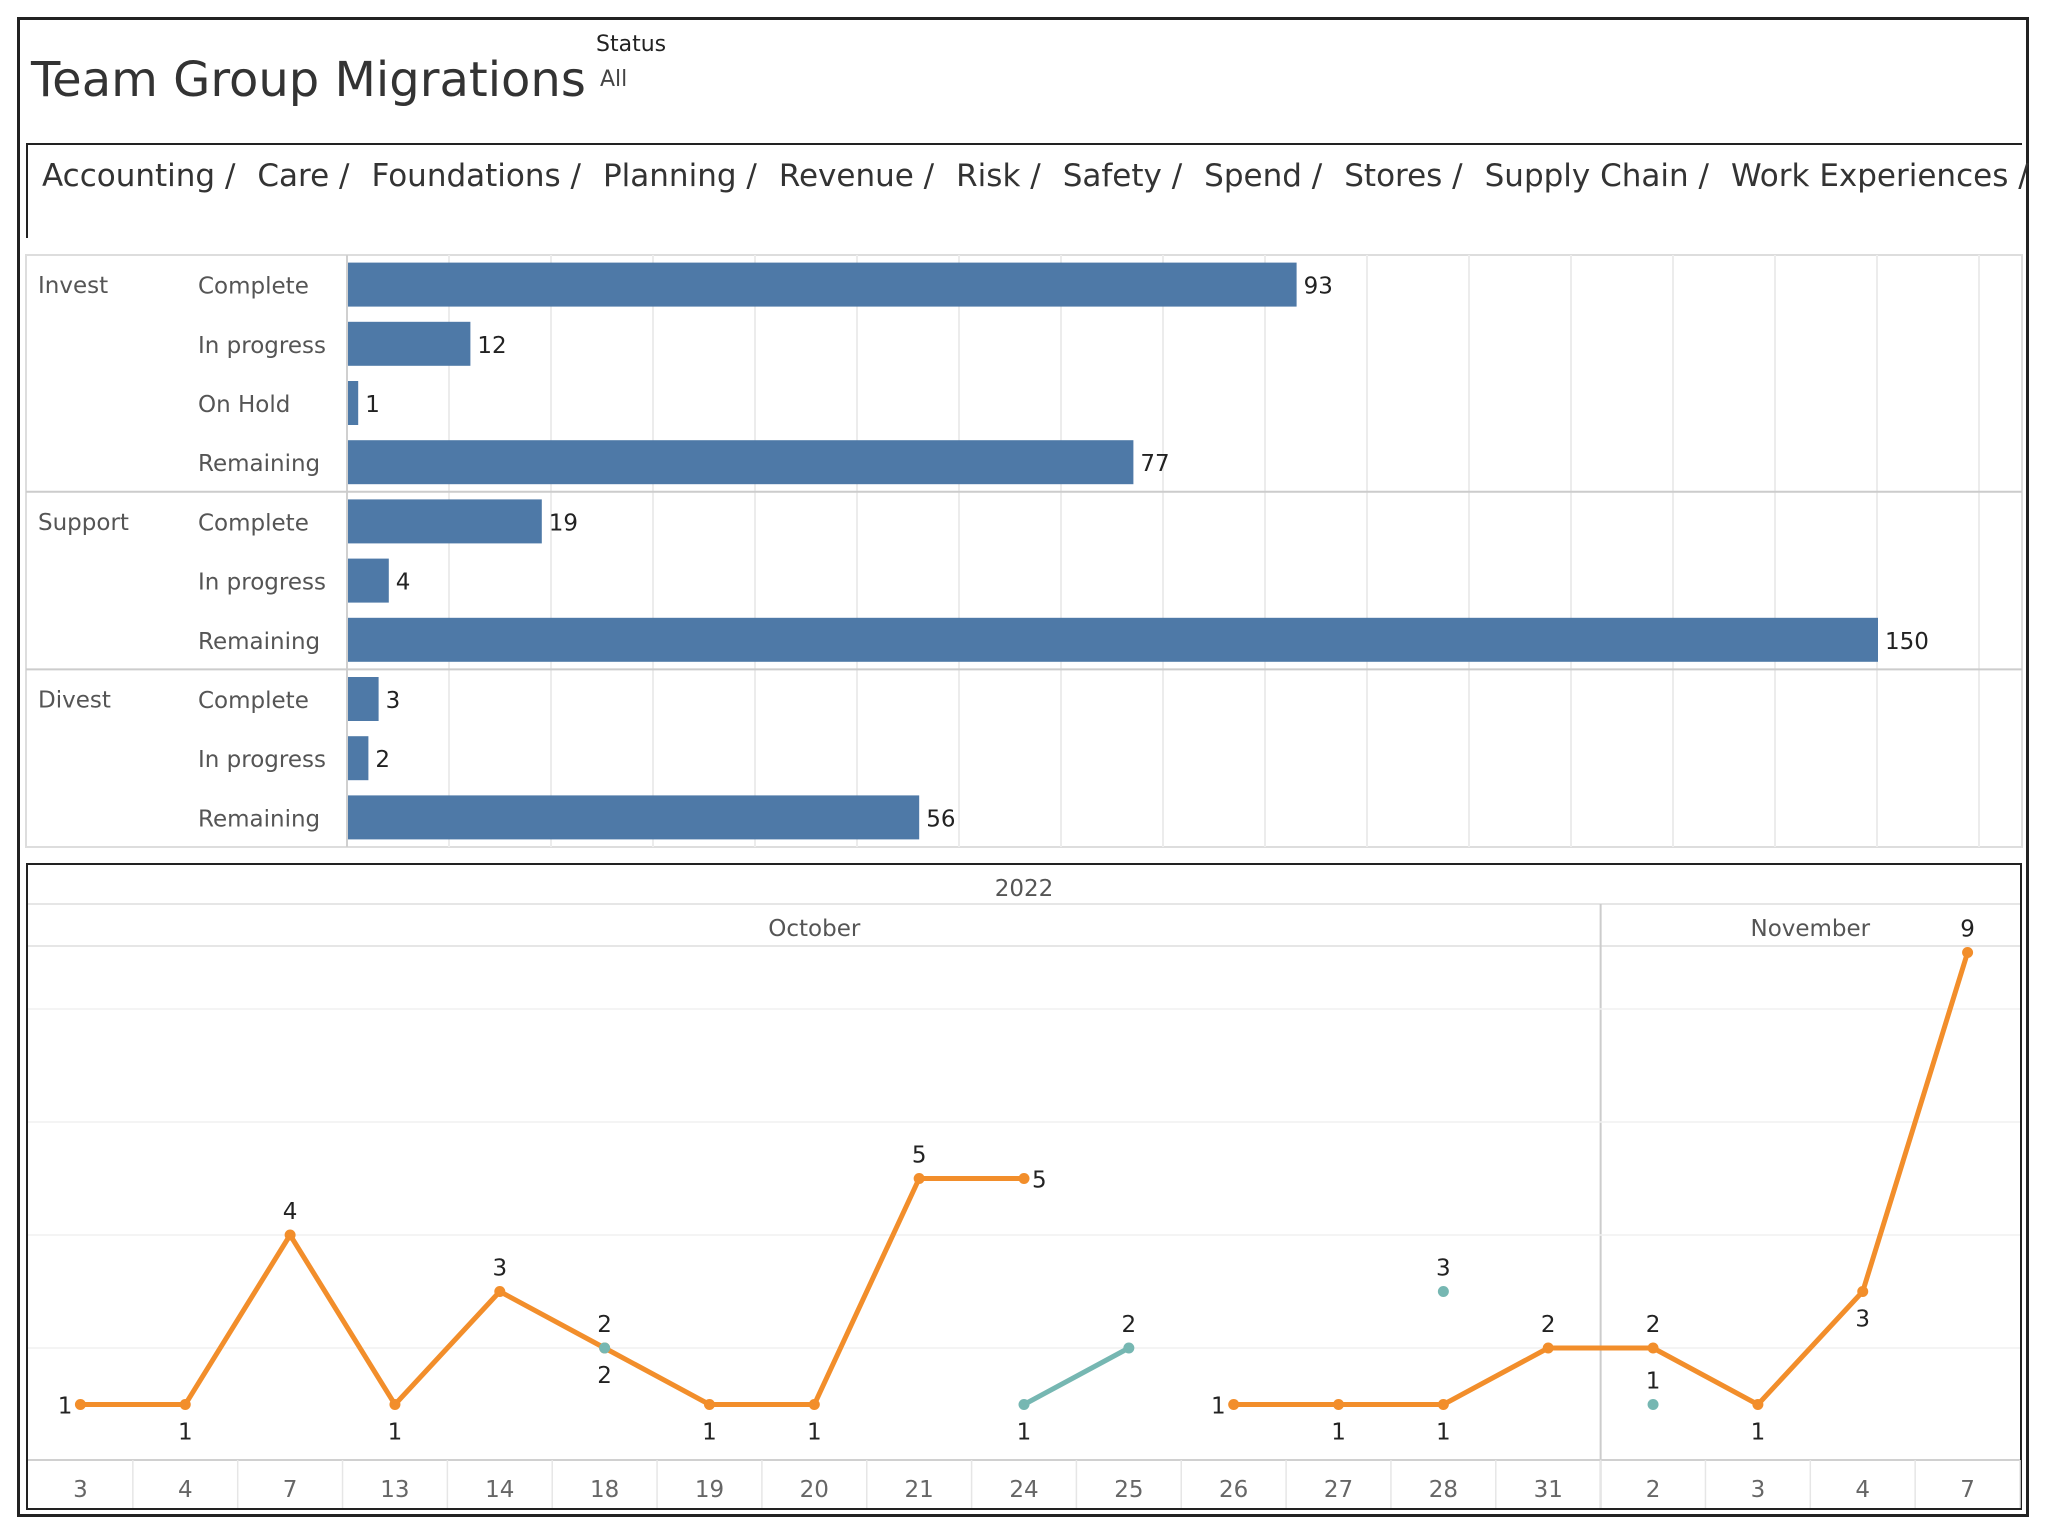  What do you see at coordinates (303, 176) in the screenshot?
I see `nav-item-care: Care /` at bounding box center [303, 176].